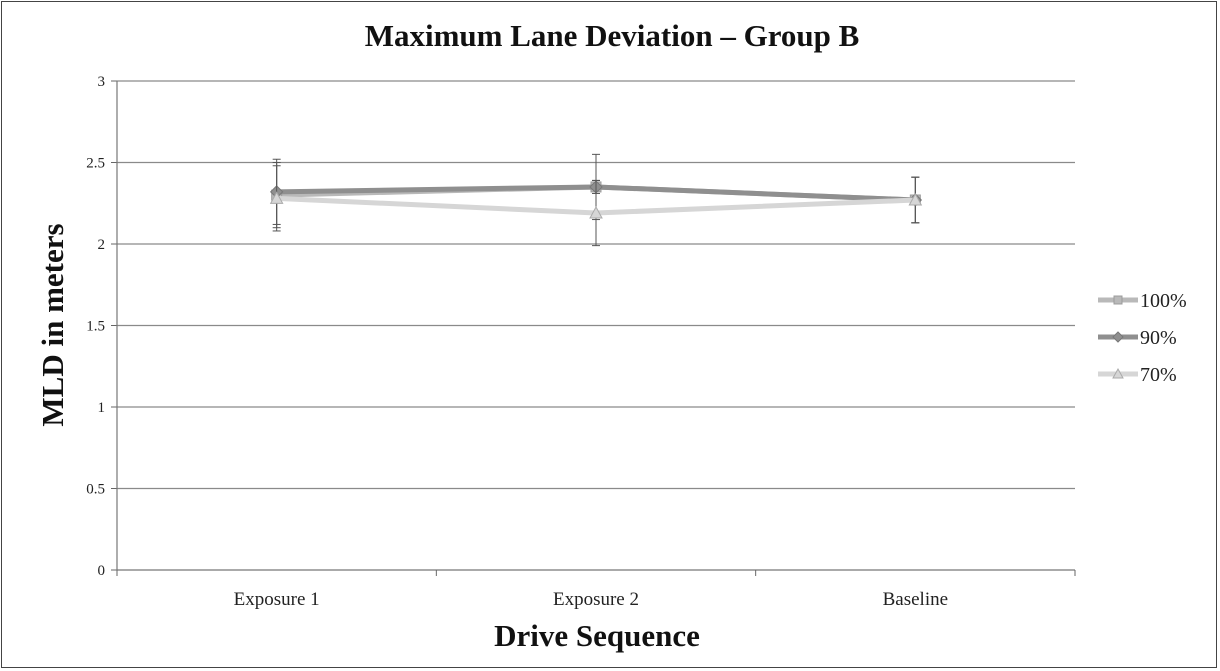 This screenshot has height=671, width=1220. Describe the element at coordinates (1137, 338) in the screenshot. I see `legend-item: 90%` at that location.